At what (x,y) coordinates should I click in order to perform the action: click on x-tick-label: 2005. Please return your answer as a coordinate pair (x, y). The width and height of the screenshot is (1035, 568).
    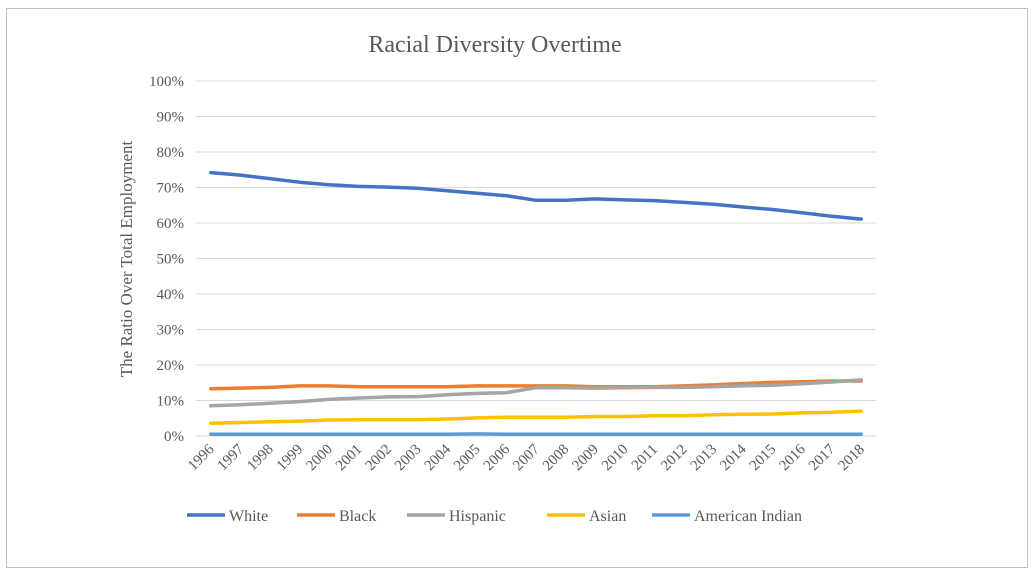
    Looking at the image, I should click on (467, 458).